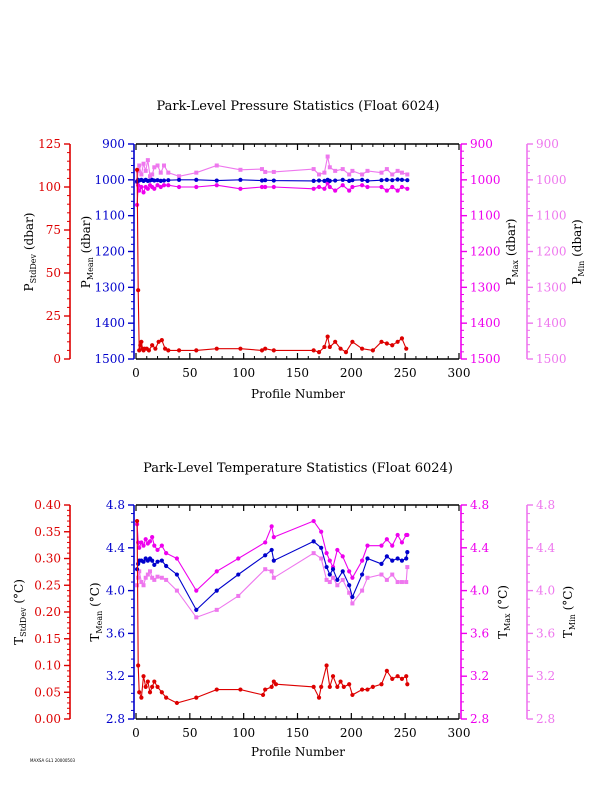  What do you see at coordinates (405, 733) in the screenshot?
I see `x-tick-label: 250` at bounding box center [405, 733].